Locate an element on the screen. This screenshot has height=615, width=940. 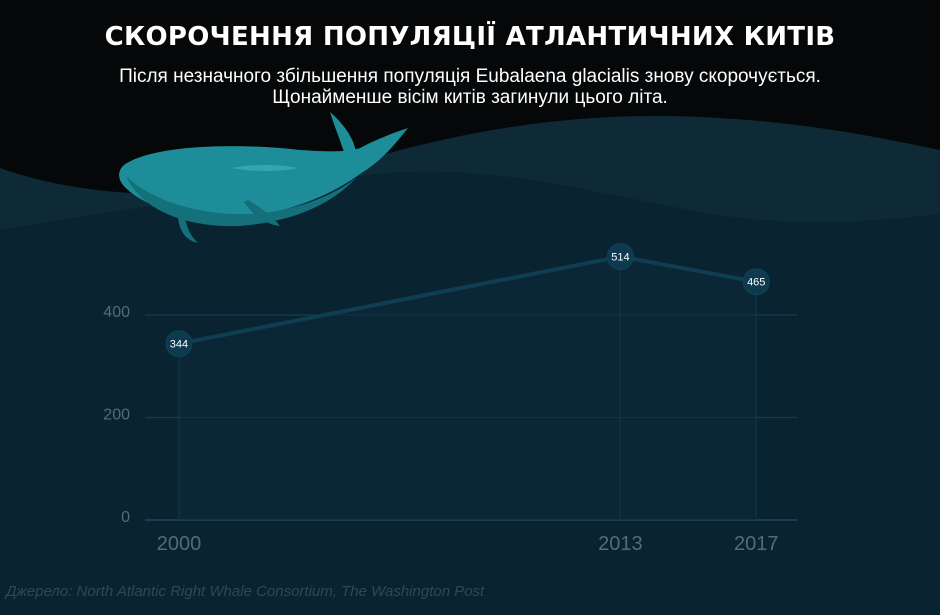
y-tick-label: 400 is located at coordinates (116, 312).